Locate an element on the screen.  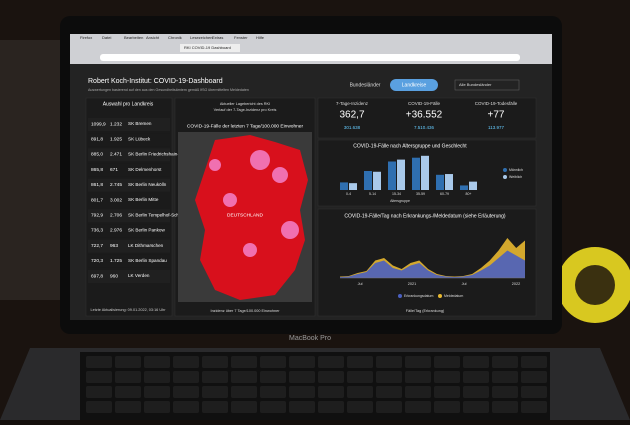
label: SK Berlin Tempelhof-Schöneberg is located at coordinates (162, 214).